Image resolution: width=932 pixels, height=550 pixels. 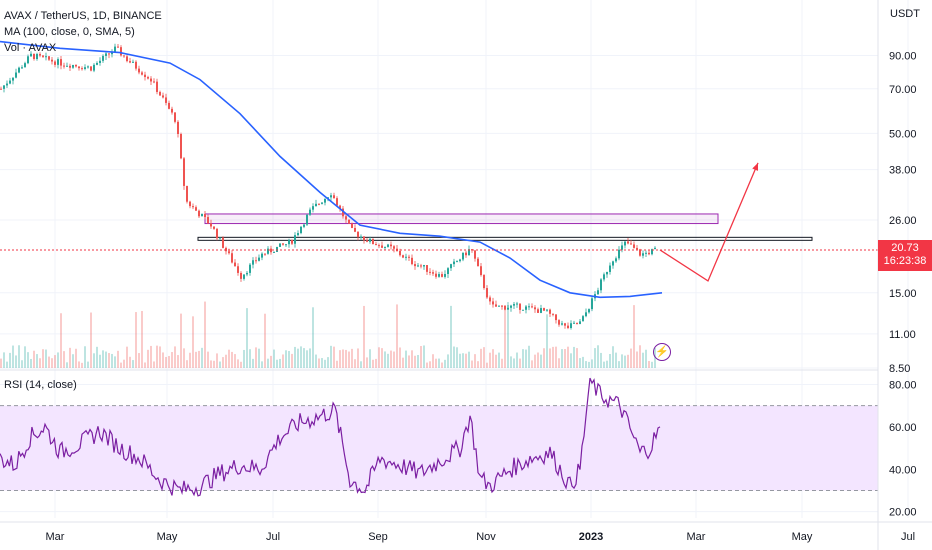 I want to click on price-tick-label: 26.00, so click(x=903, y=221).